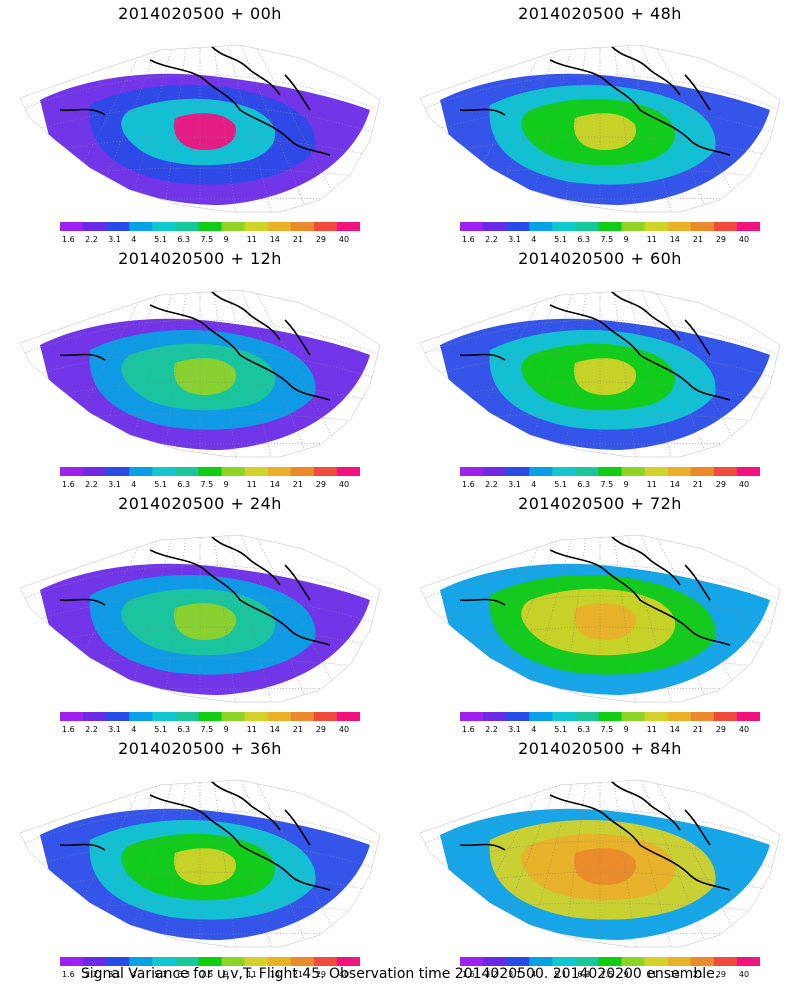 The image size is (800, 1000). What do you see at coordinates (468, 484) in the screenshot?
I see `colorbar-tick-label: 1.6` at bounding box center [468, 484].